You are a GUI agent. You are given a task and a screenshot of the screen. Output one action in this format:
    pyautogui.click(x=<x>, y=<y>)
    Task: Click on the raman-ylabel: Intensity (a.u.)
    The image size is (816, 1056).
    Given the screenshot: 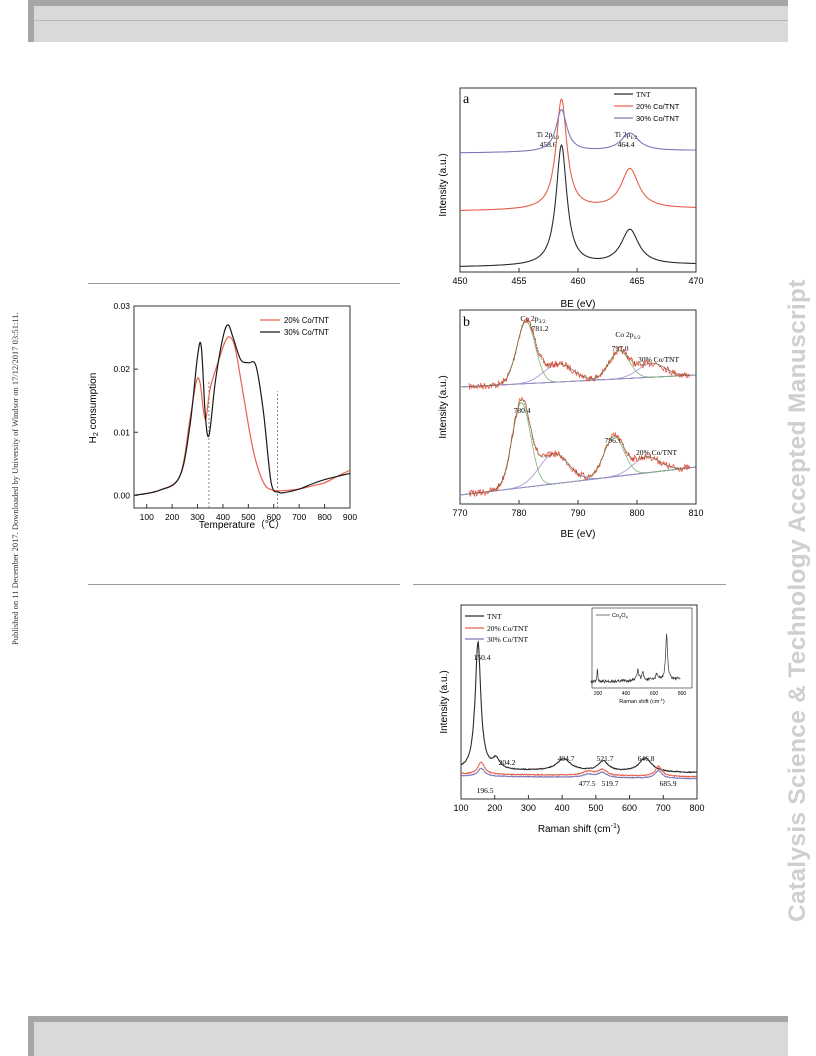 What is the action you would take?
    pyautogui.click(x=444, y=701)
    